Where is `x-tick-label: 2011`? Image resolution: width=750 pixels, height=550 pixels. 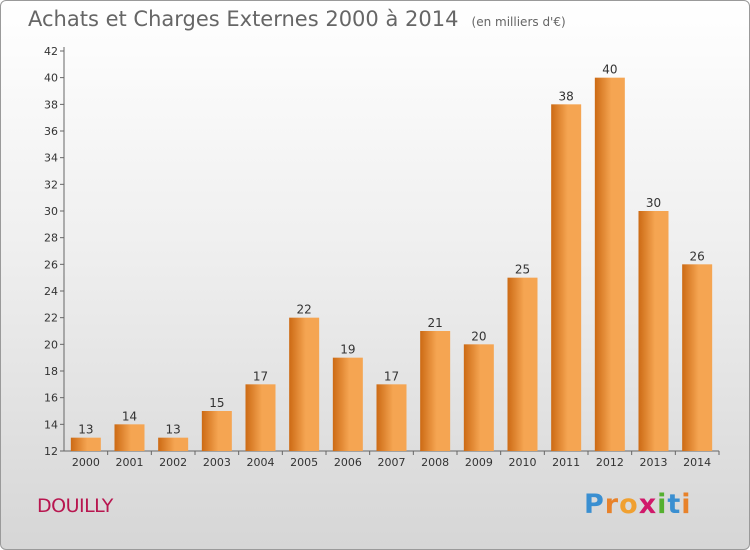 x-tick-label: 2011 is located at coordinates (566, 462).